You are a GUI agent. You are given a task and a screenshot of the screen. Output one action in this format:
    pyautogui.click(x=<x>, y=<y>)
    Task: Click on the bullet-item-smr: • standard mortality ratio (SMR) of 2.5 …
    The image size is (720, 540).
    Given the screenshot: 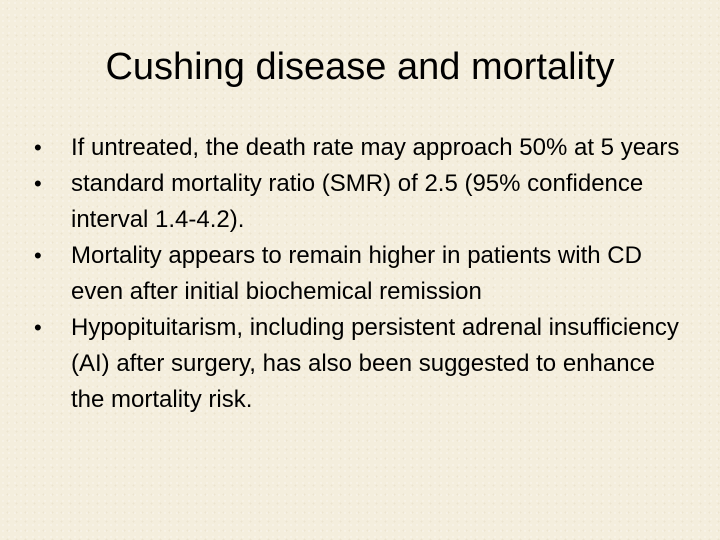 What is the action you would take?
    pyautogui.click(x=364, y=202)
    